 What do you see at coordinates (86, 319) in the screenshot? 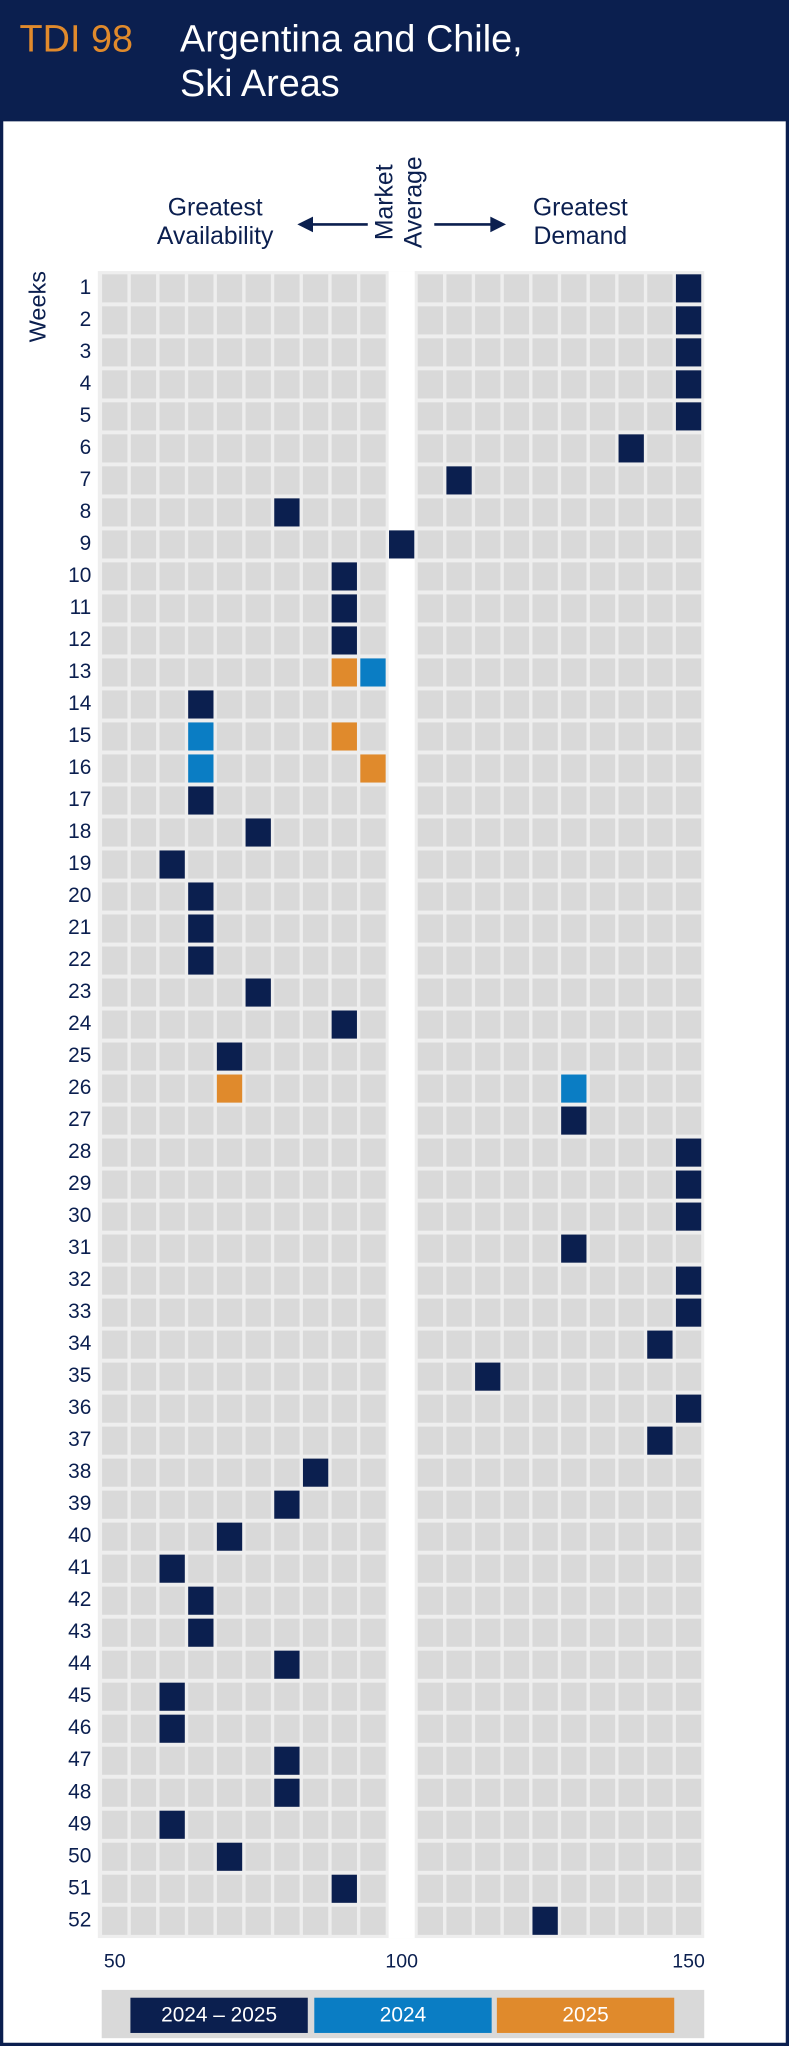
I see `y-tick-label: 2` at bounding box center [86, 319].